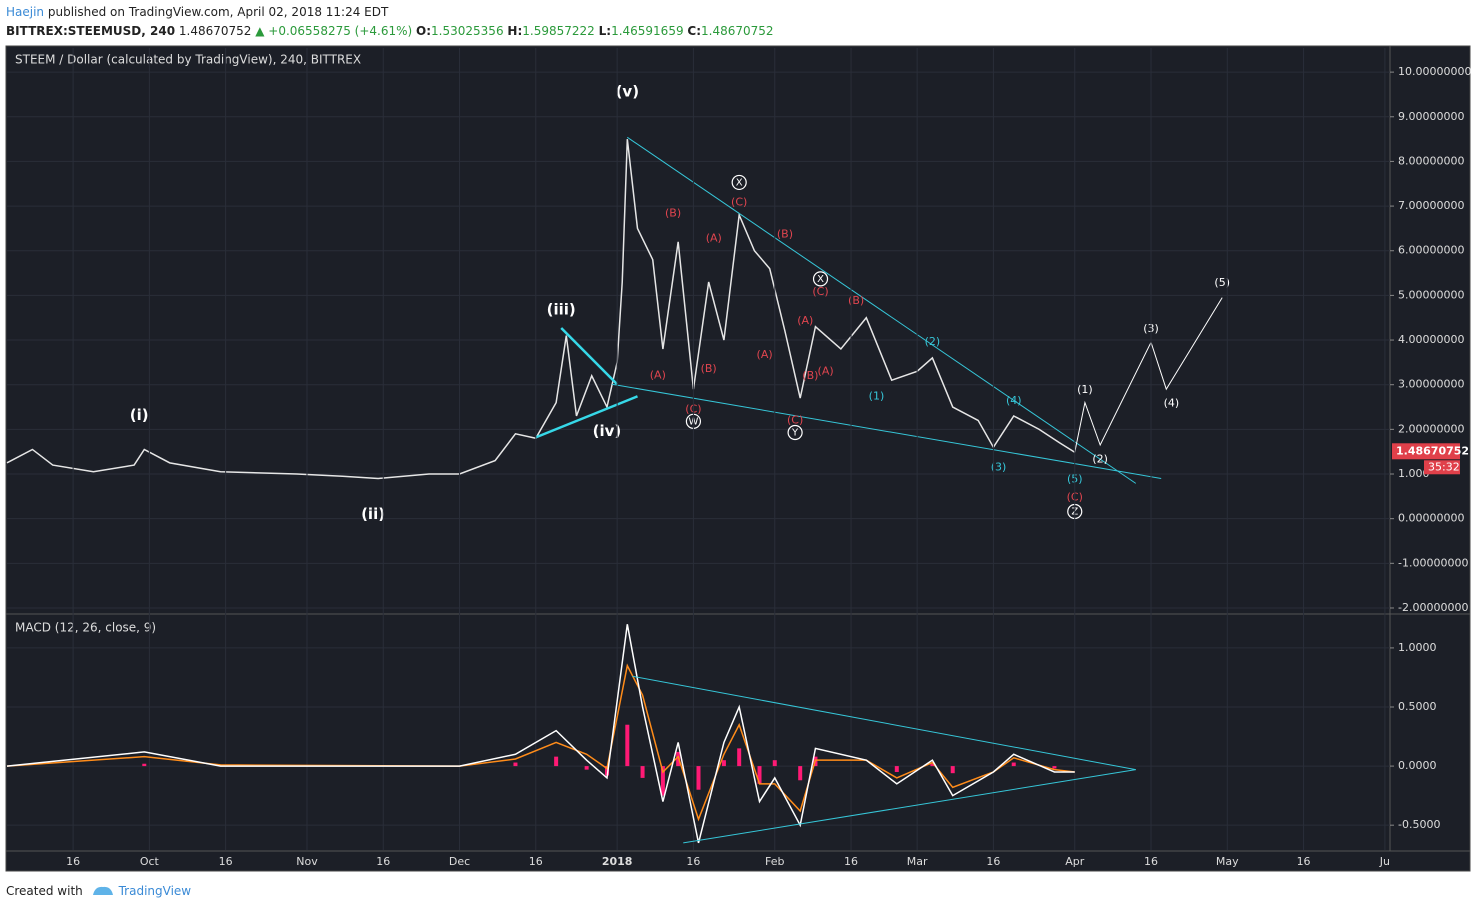  Describe the element at coordinates (155, 891) in the screenshot. I see `brand: TradingView` at that location.